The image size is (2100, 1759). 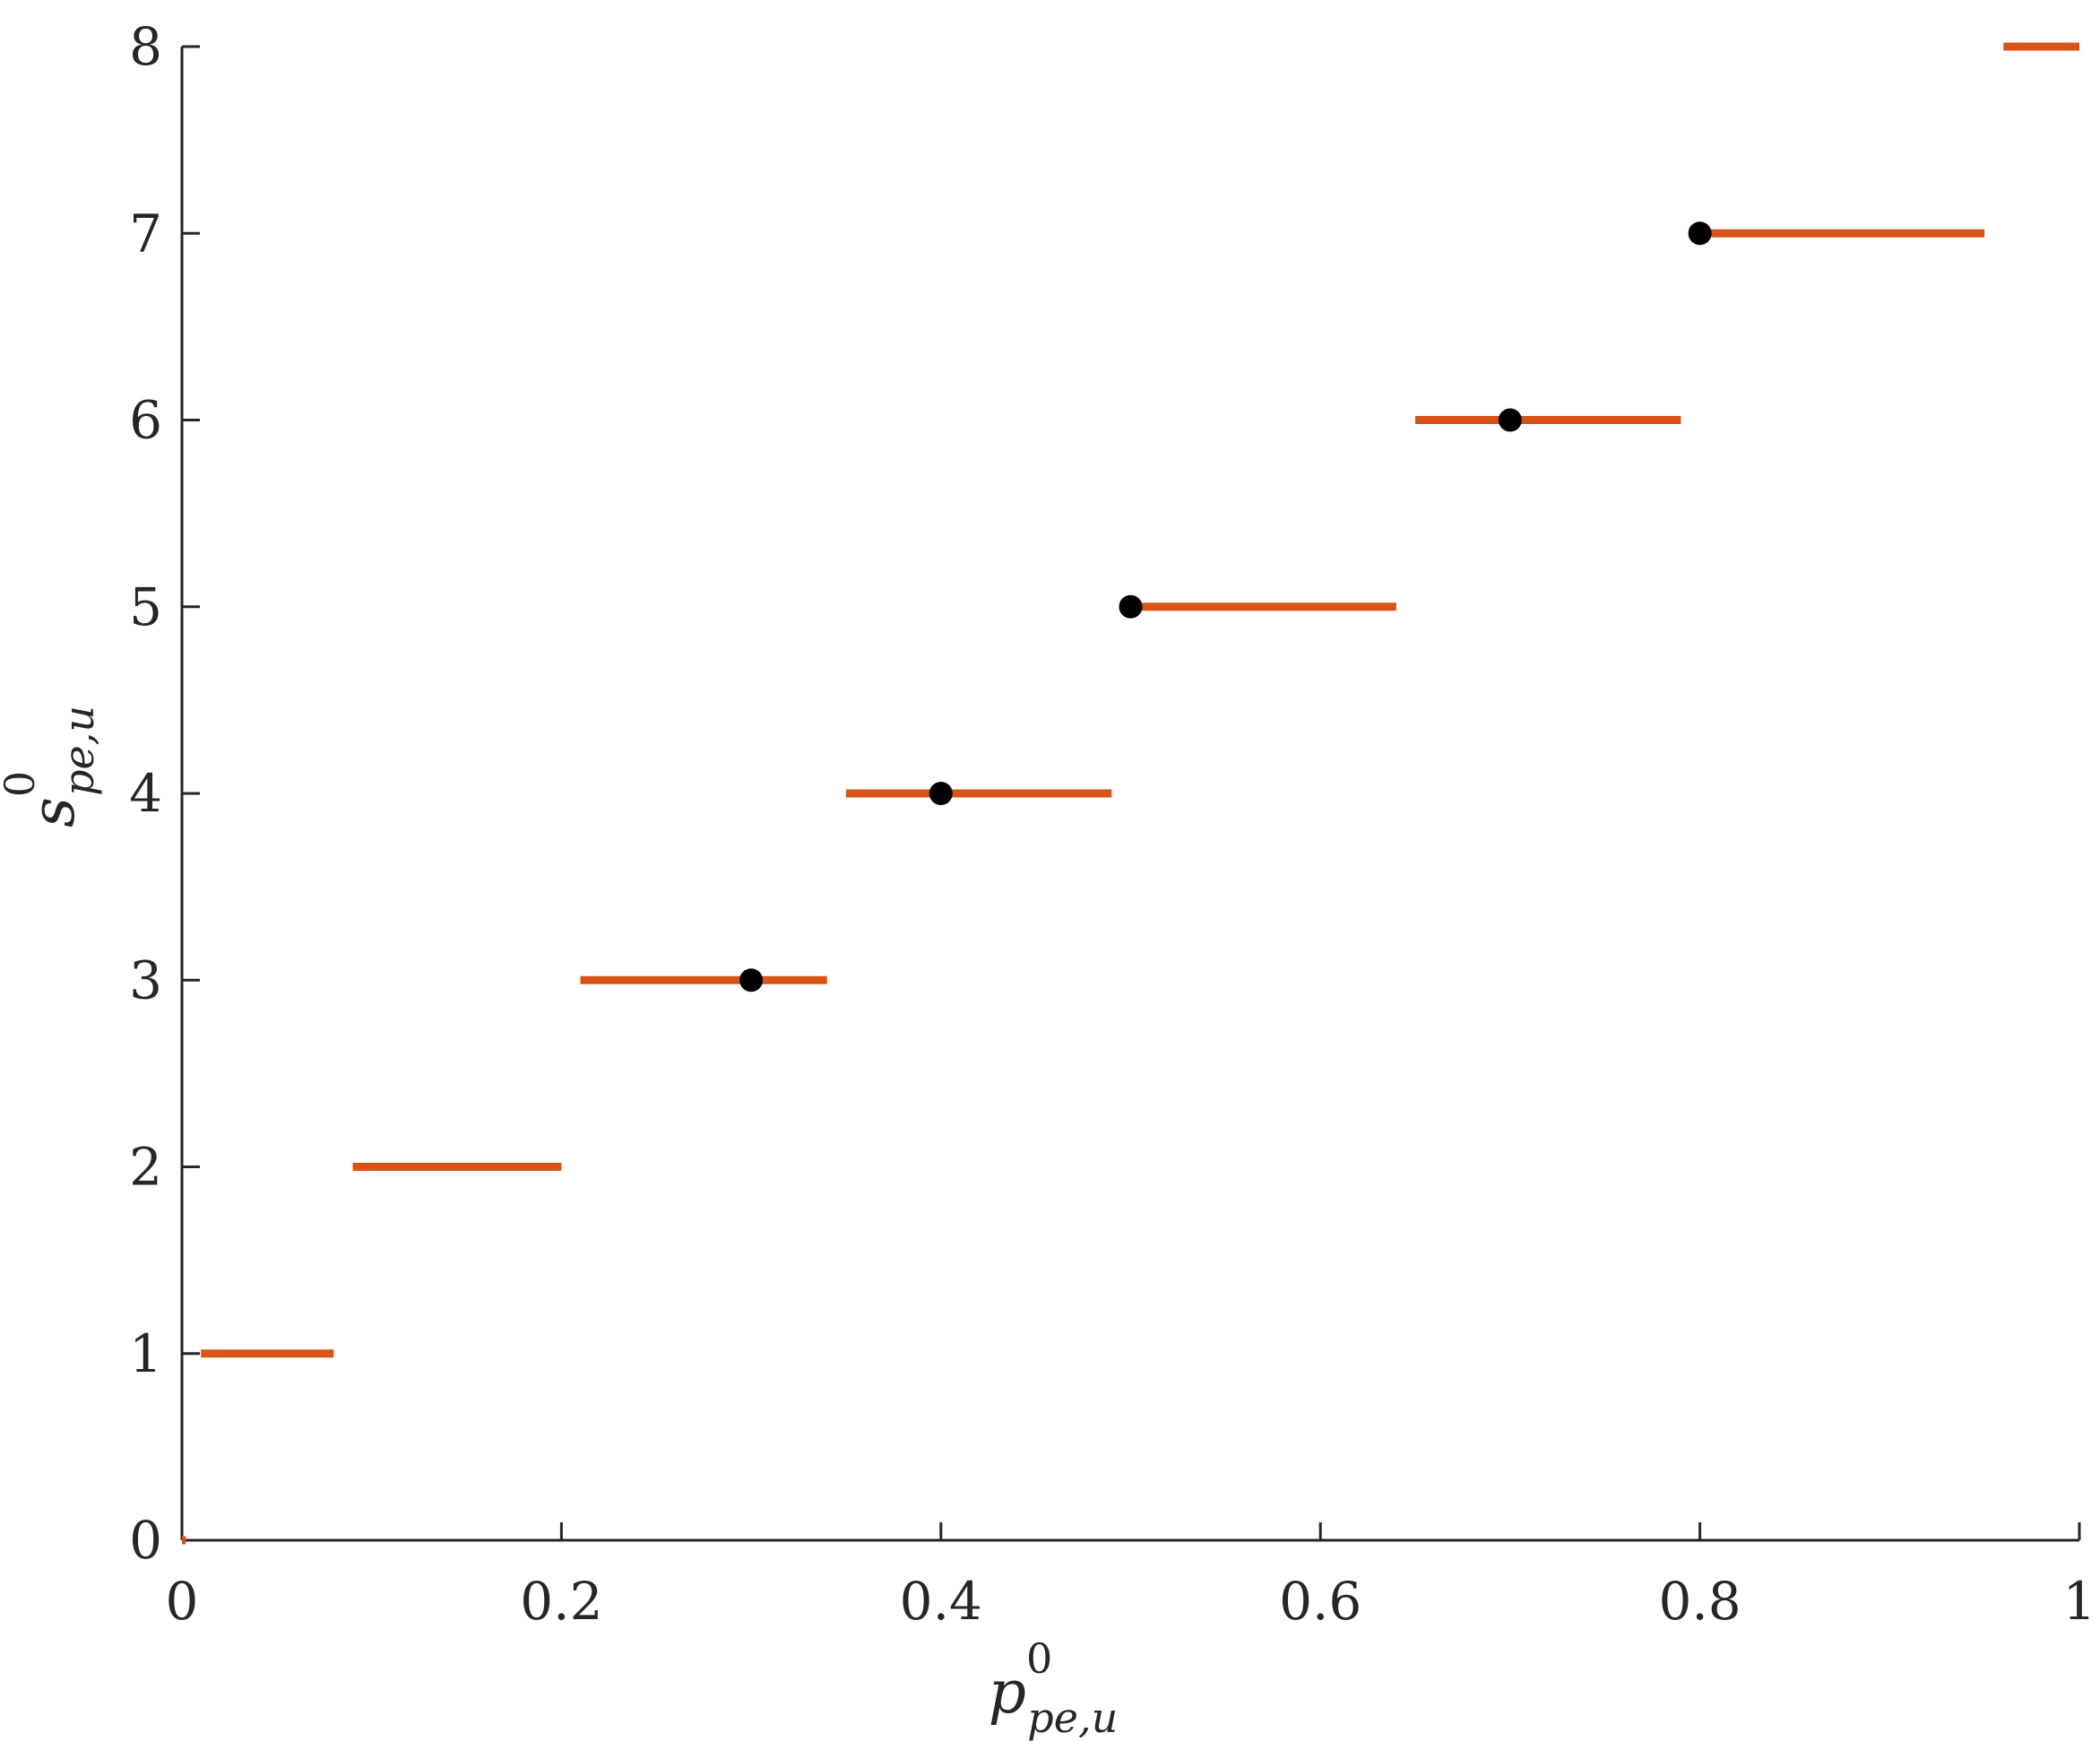 What do you see at coordinates (53, 813) in the screenshot?
I see `y-axis-title-base: s` at bounding box center [53, 813].